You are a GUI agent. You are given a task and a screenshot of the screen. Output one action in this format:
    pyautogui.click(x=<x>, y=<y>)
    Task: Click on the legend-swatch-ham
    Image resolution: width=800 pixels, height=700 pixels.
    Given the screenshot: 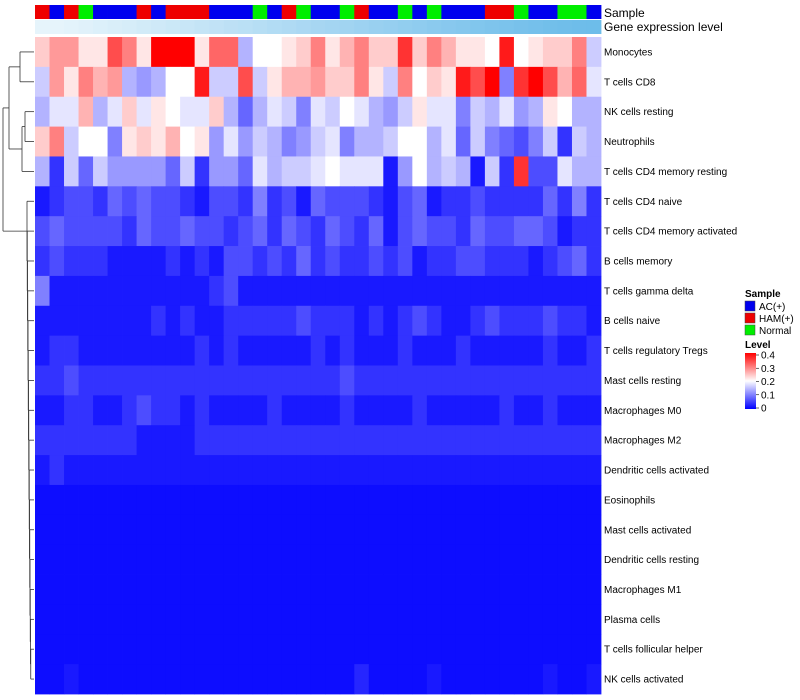 What is the action you would take?
    pyautogui.click(x=750, y=318)
    